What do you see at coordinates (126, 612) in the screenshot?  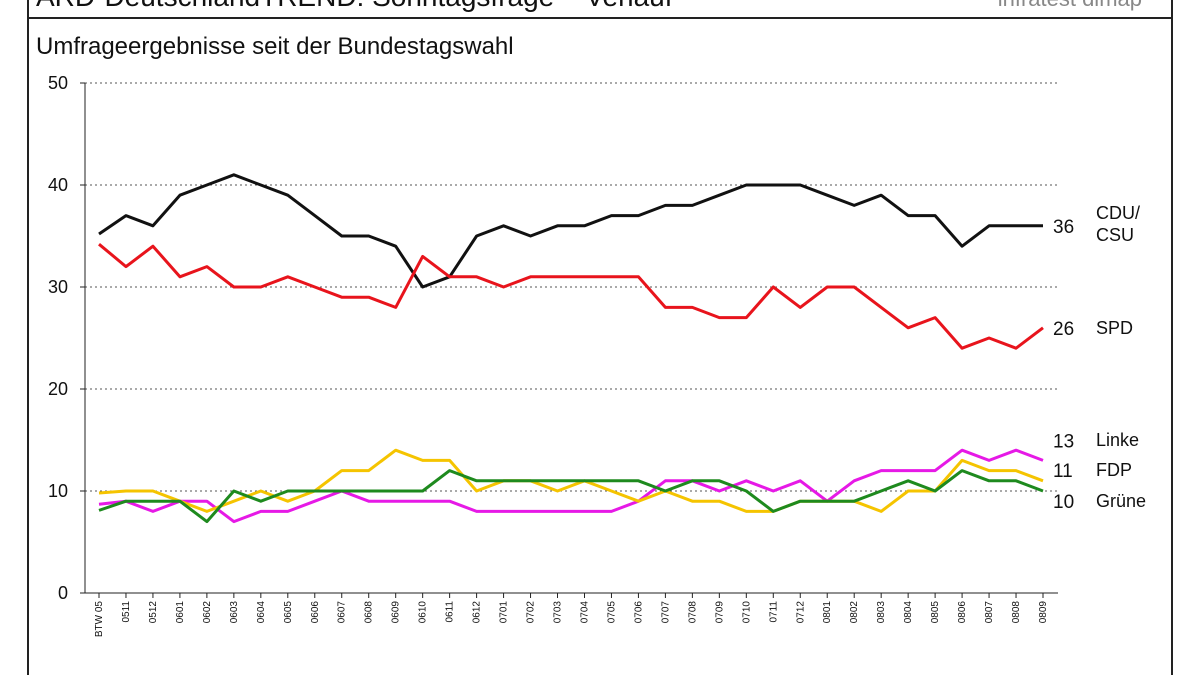 I see `x-tick-label: 0511` at bounding box center [126, 612].